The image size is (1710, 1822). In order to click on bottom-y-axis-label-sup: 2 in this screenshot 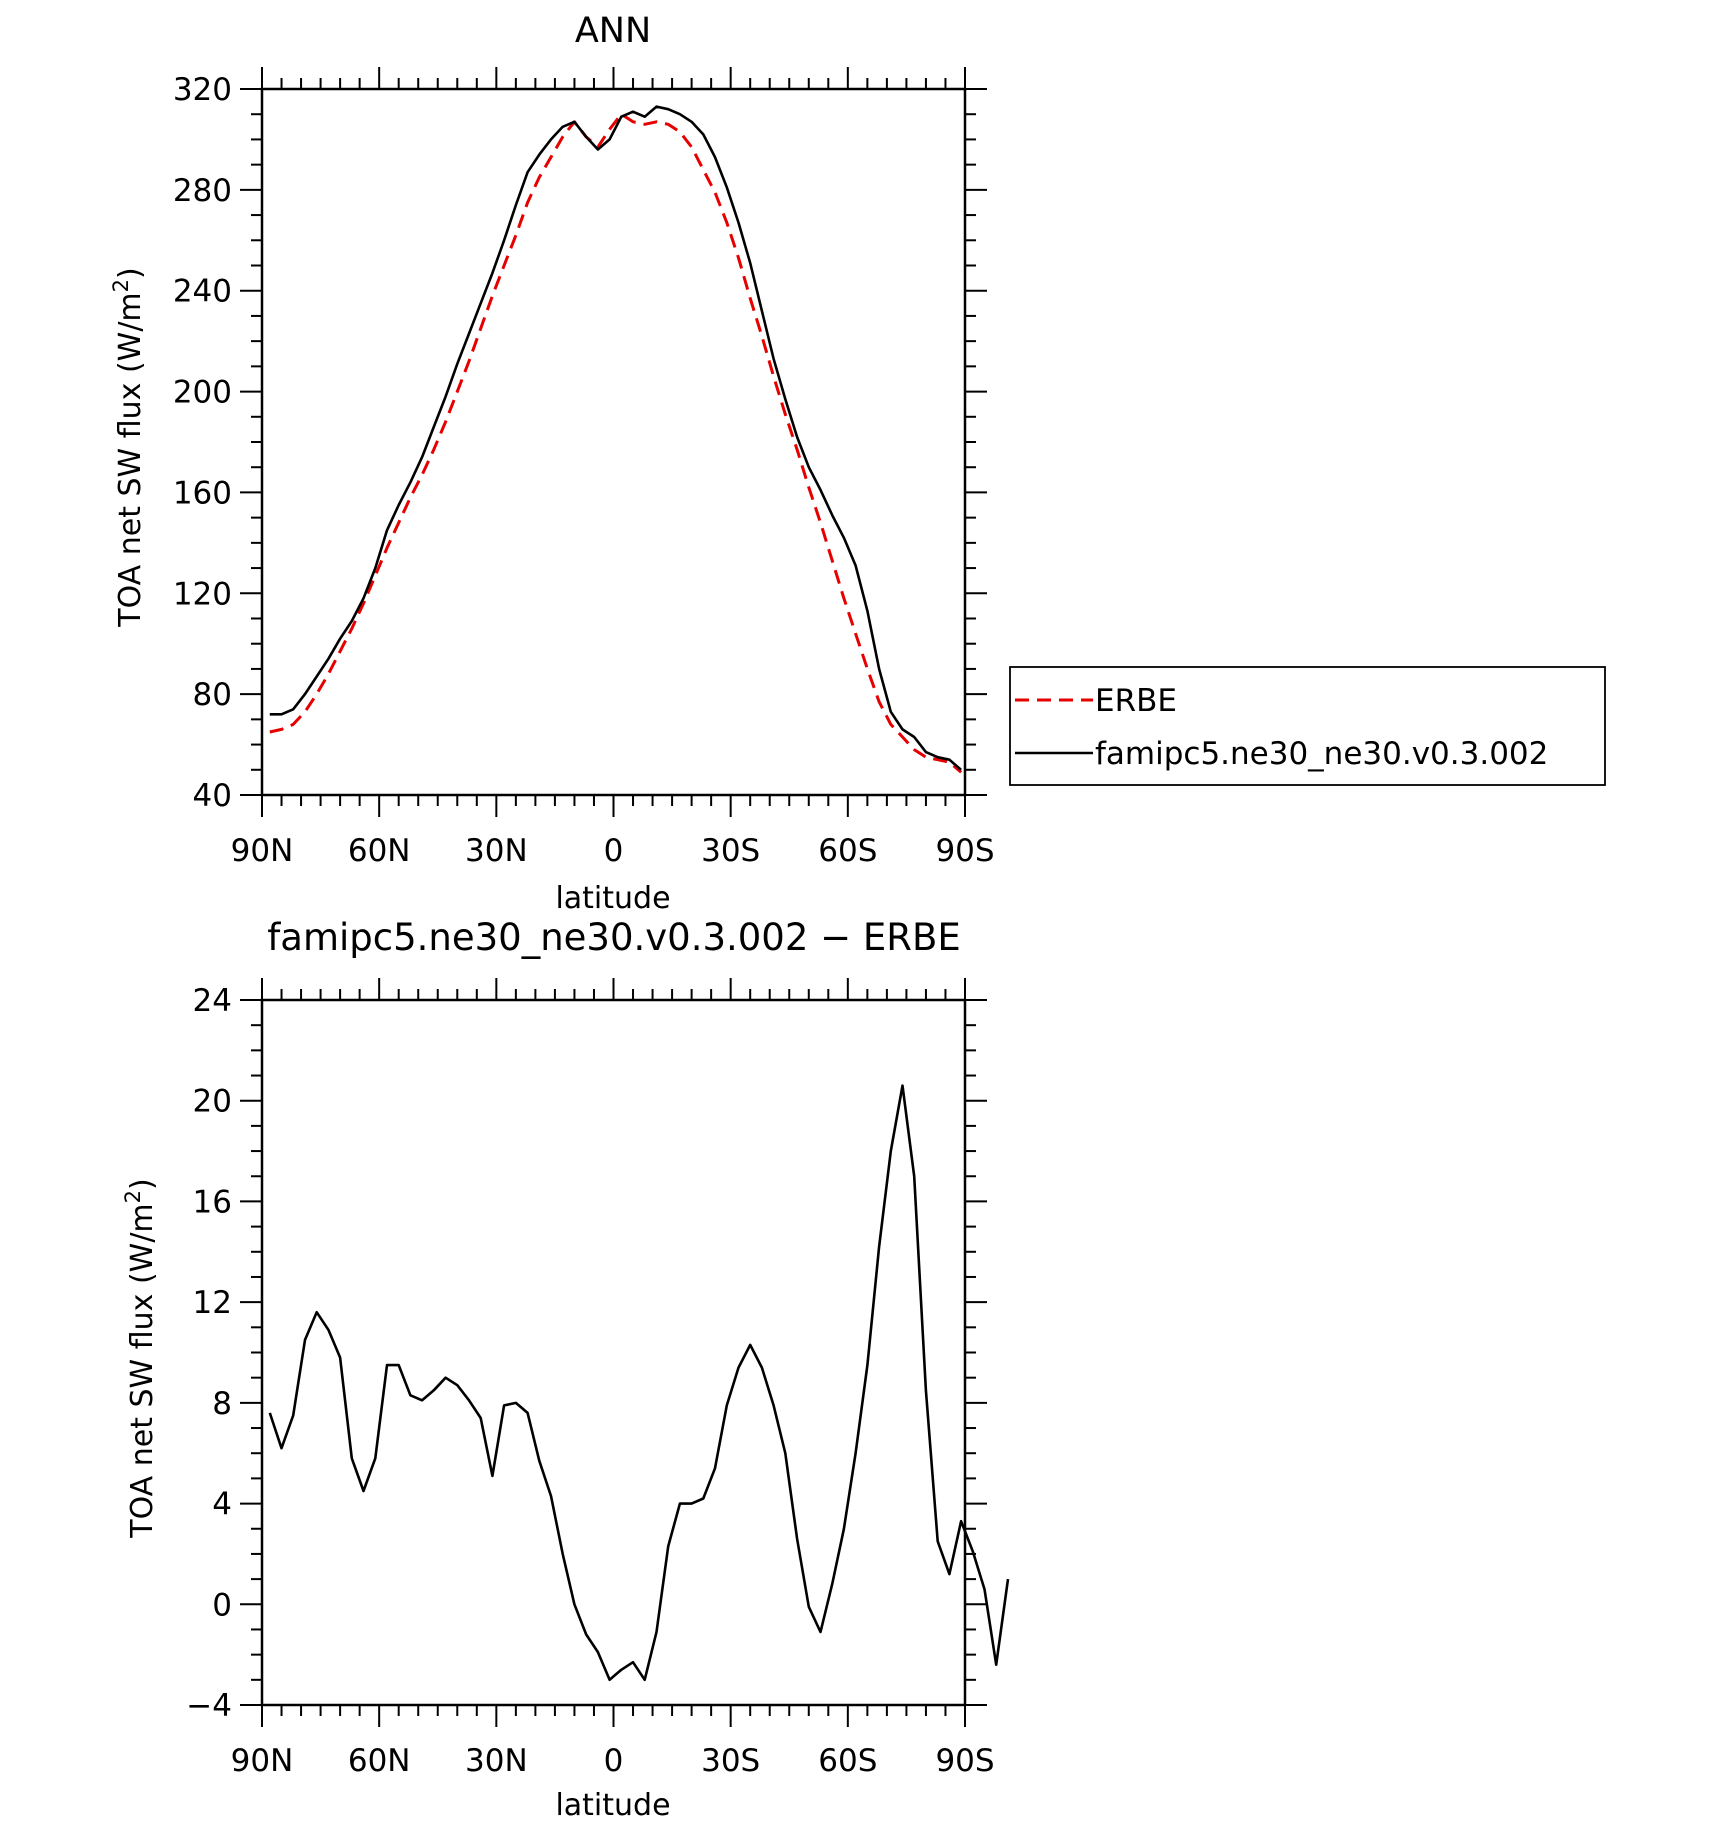, I will do `click(133, 1196)`.